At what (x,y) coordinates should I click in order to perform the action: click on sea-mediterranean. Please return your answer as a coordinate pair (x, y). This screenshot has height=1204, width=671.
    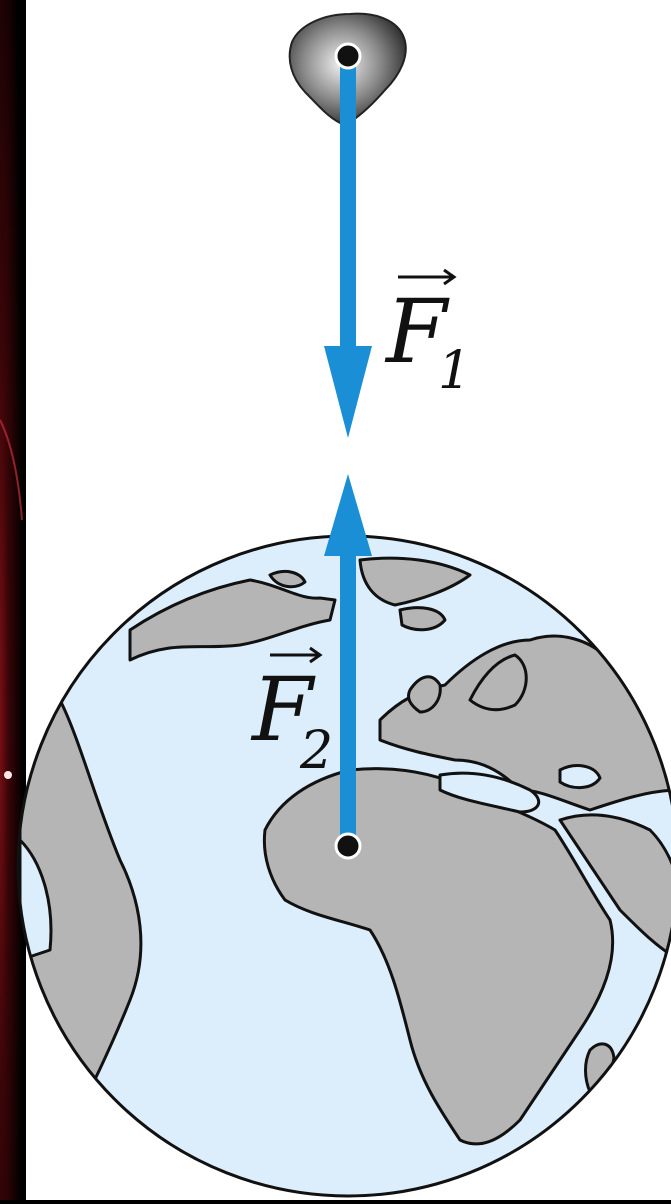
    Looking at the image, I should click on (489, 792).